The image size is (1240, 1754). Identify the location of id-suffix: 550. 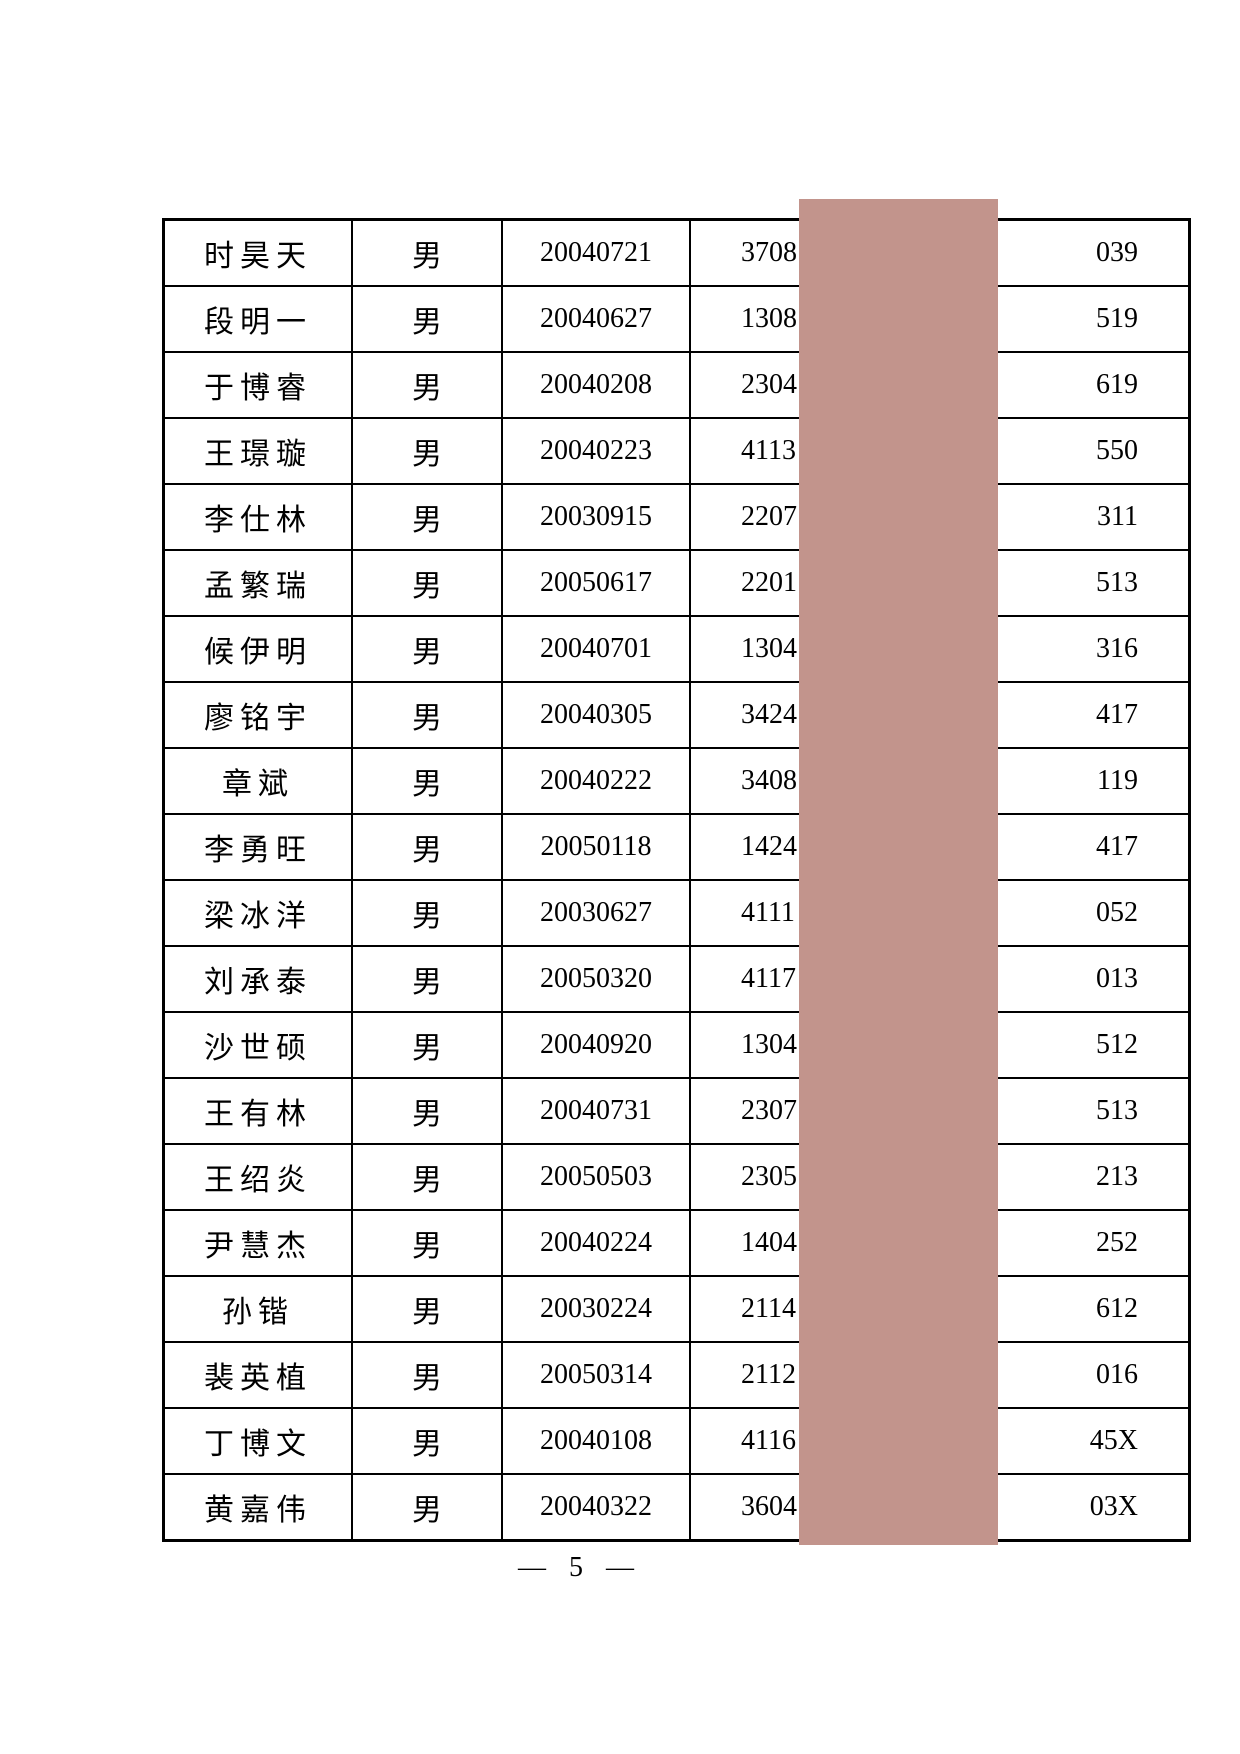
(1117, 450).